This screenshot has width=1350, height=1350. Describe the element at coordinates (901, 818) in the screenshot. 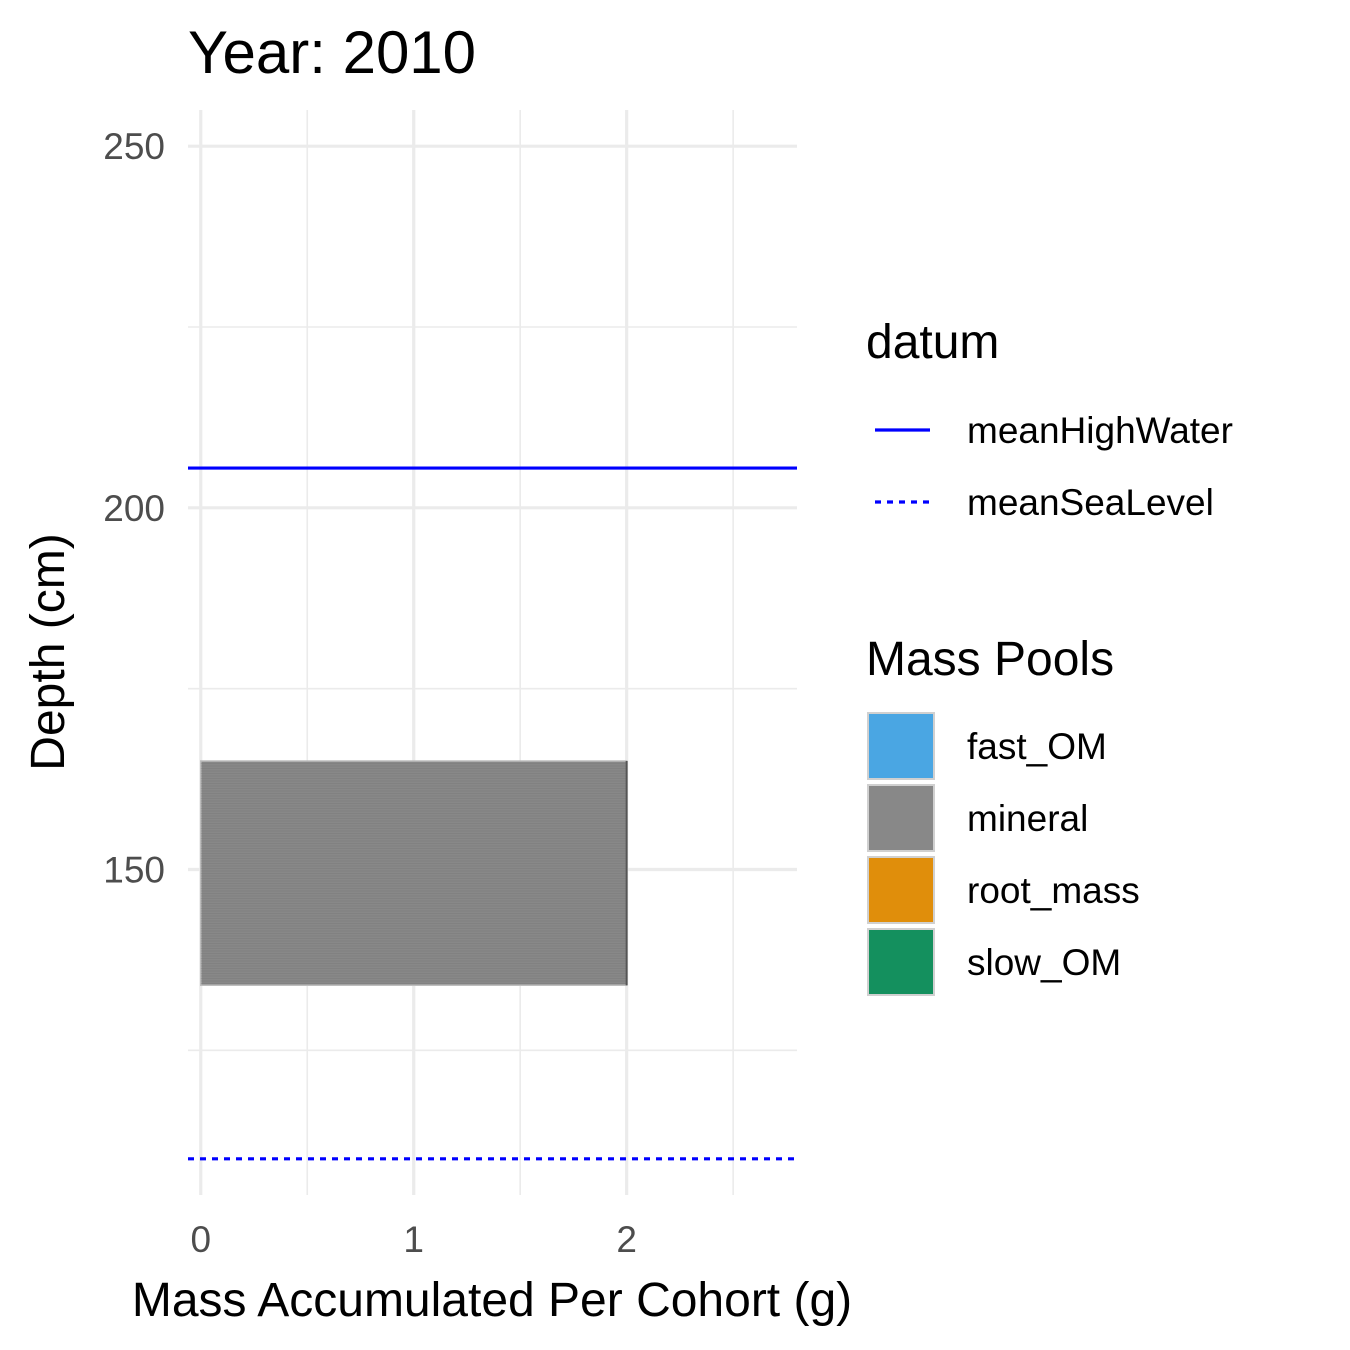

I see `legend-key-mineral` at that location.